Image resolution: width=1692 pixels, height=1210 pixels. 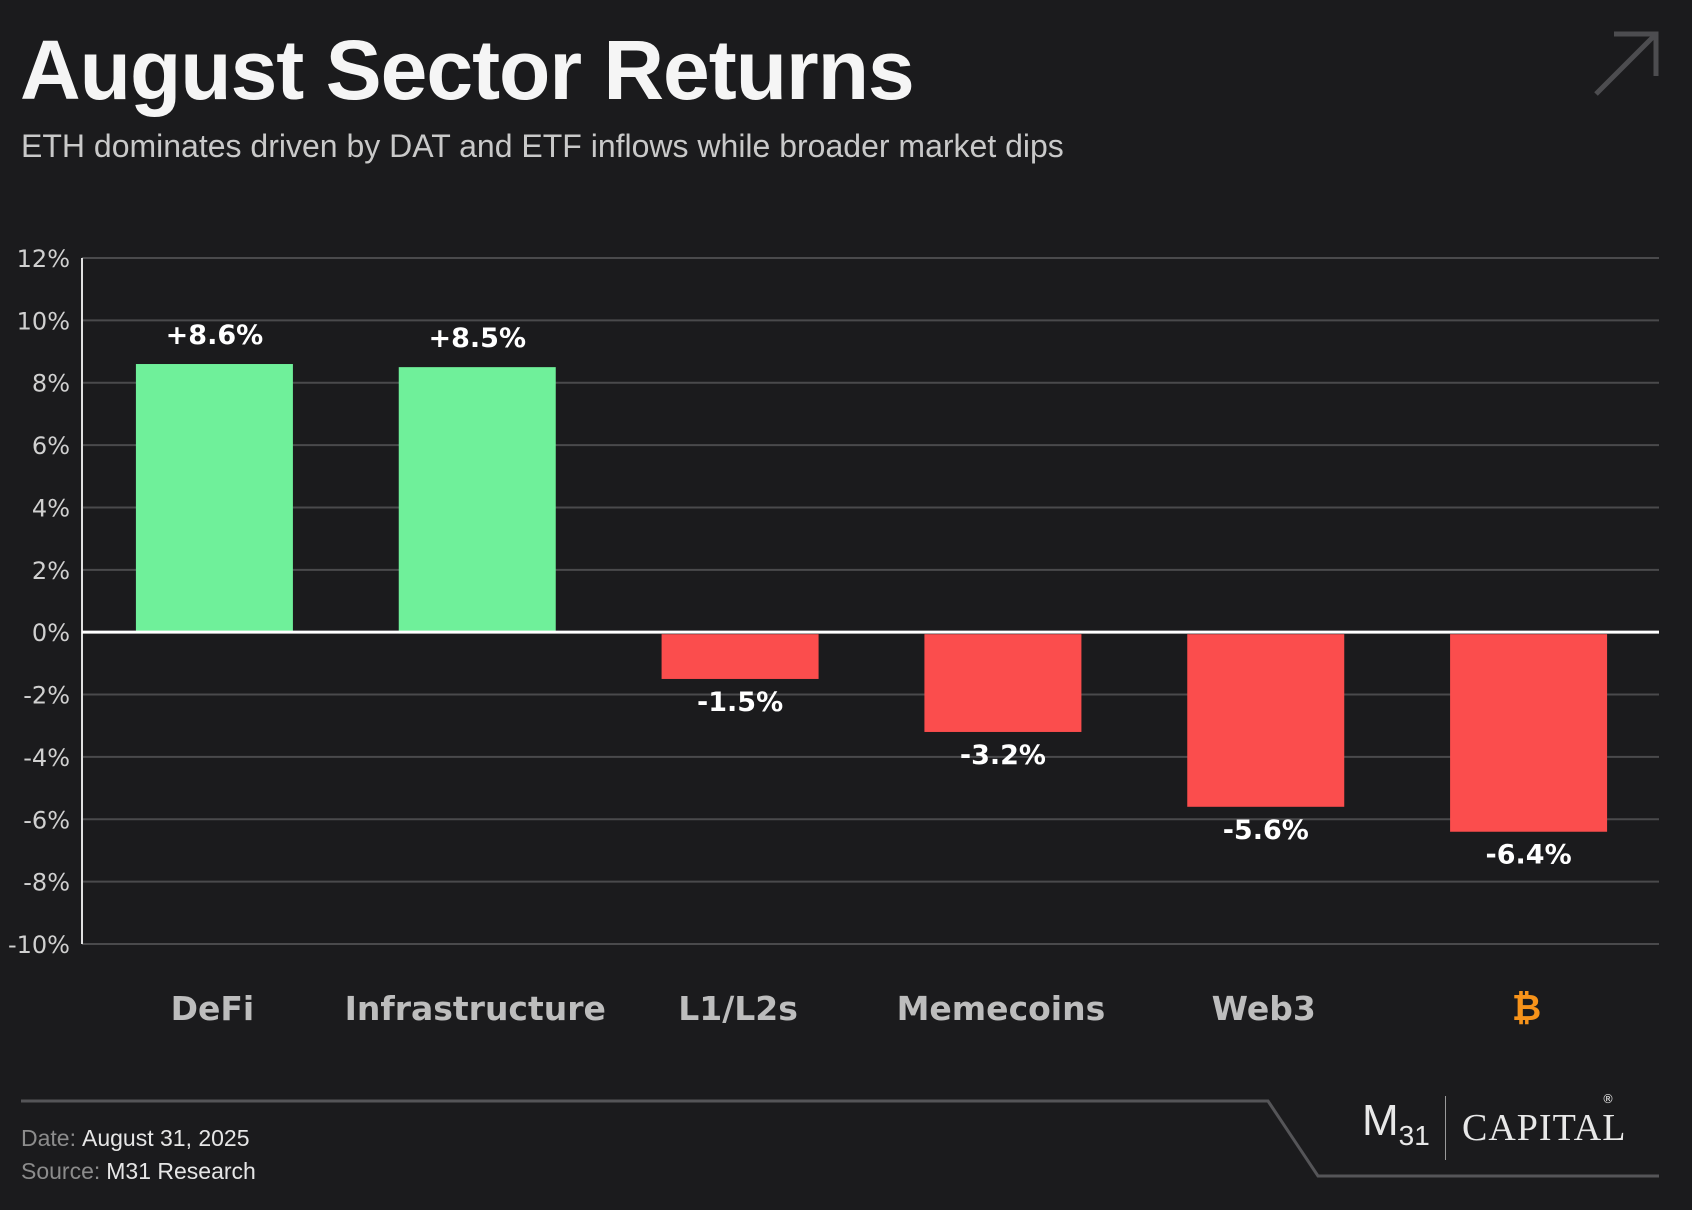 What do you see at coordinates (181, 1171) in the screenshot?
I see `source-value: M31 Research` at bounding box center [181, 1171].